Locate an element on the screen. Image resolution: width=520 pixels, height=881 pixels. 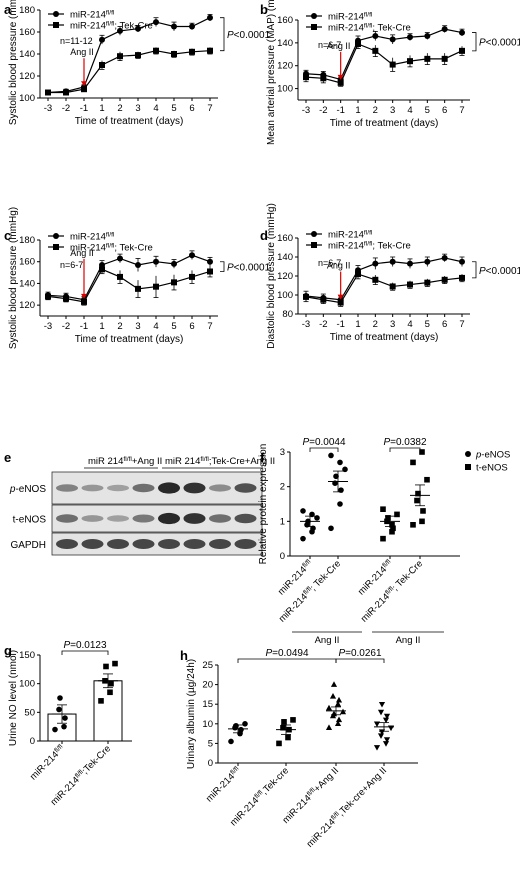
y-tick-label: 80 is located at coordinates (287, 314).